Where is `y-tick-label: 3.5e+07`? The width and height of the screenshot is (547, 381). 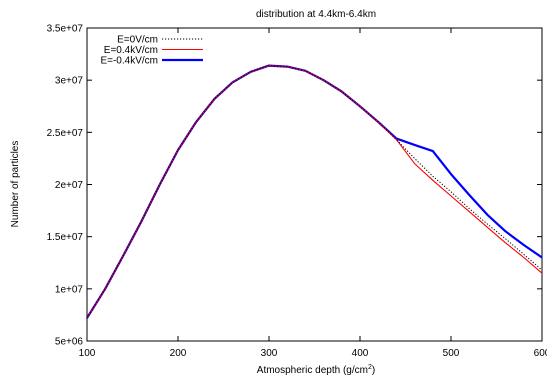 y-tick-label: 3.5e+07 is located at coordinates (65, 29).